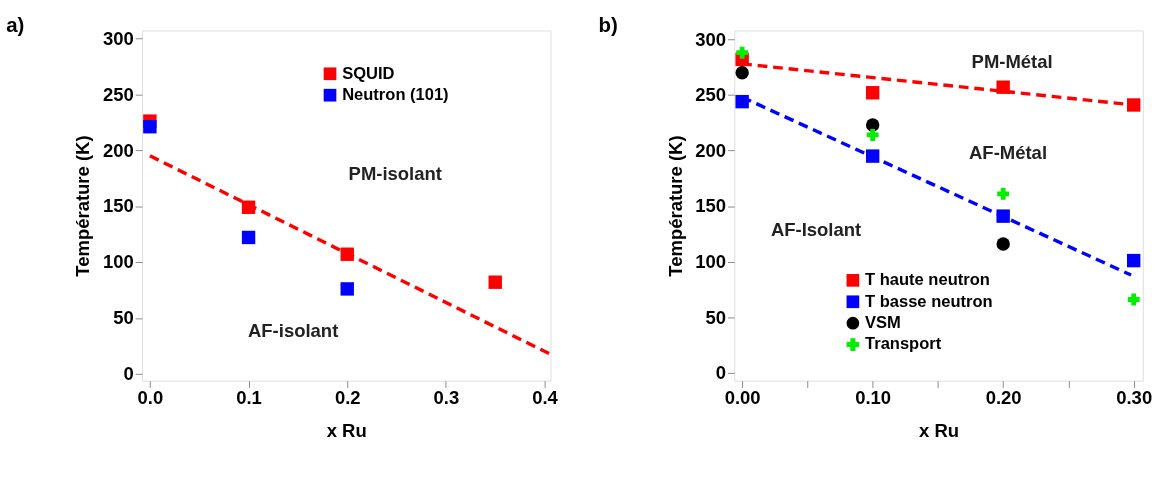  Describe the element at coordinates (903, 344) in the screenshot. I see `legend-label: Transport` at that location.